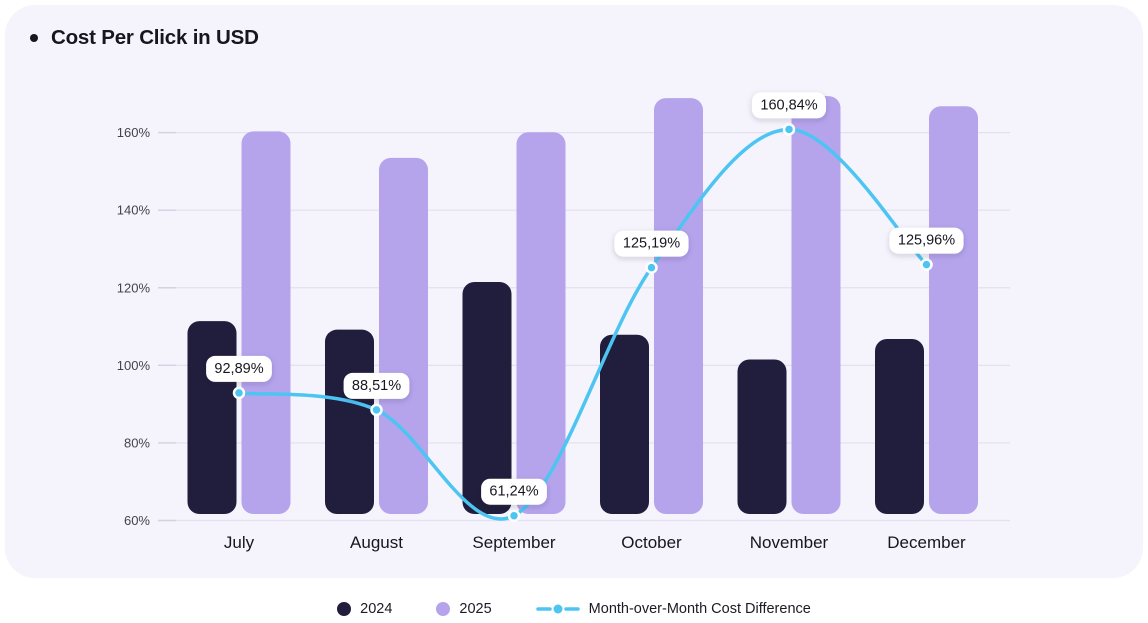  What do you see at coordinates (541, 323) in the screenshot?
I see `bar-2025-september` at bounding box center [541, 323].